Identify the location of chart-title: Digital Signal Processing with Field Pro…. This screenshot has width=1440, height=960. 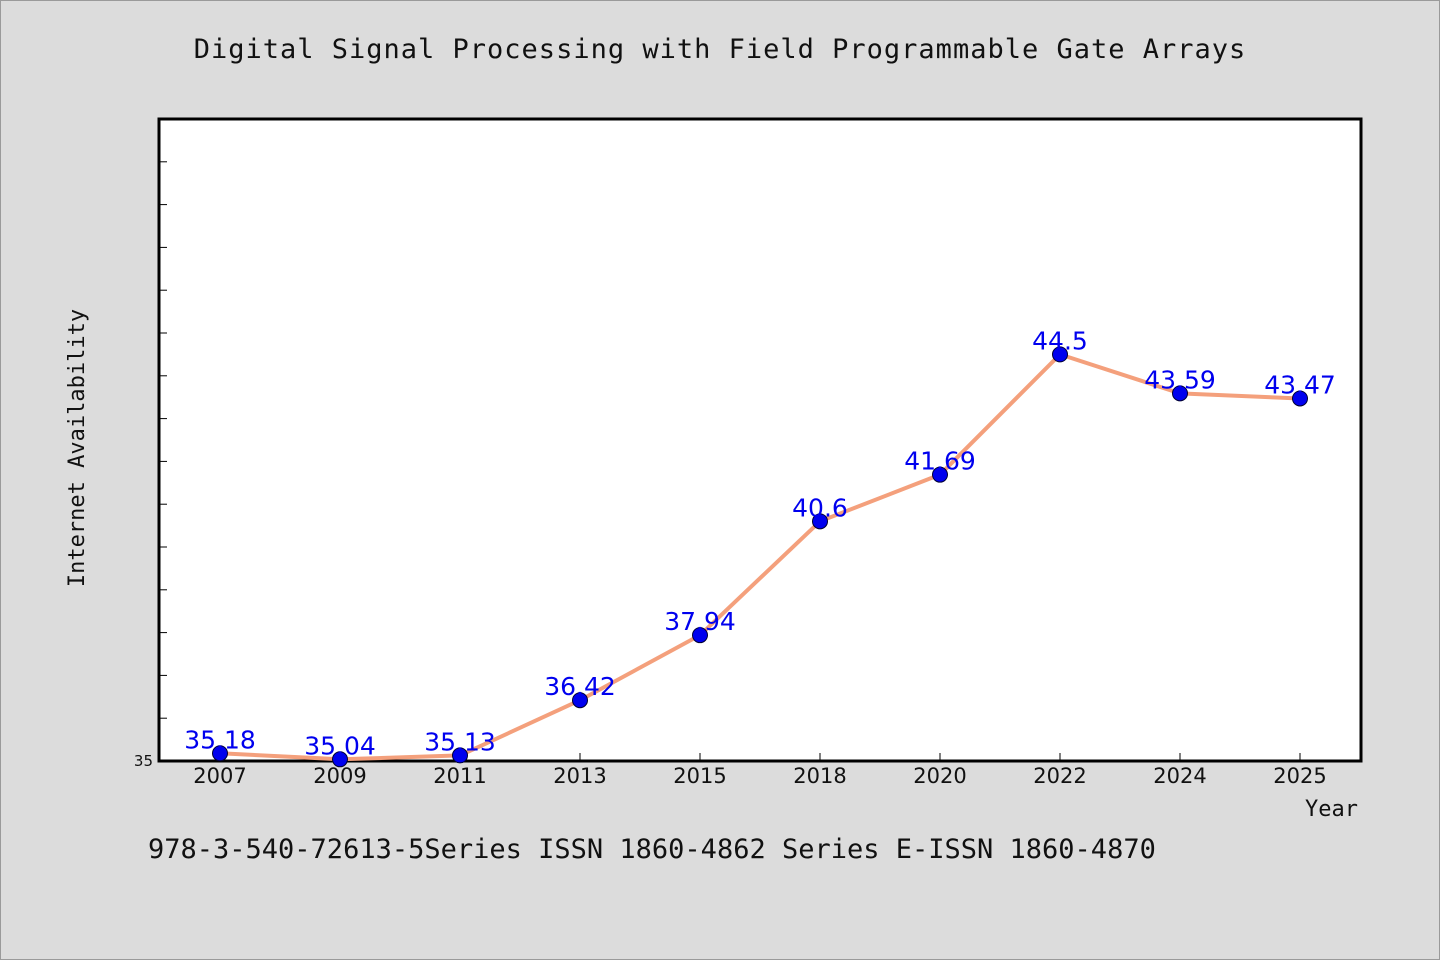
(720, 49).